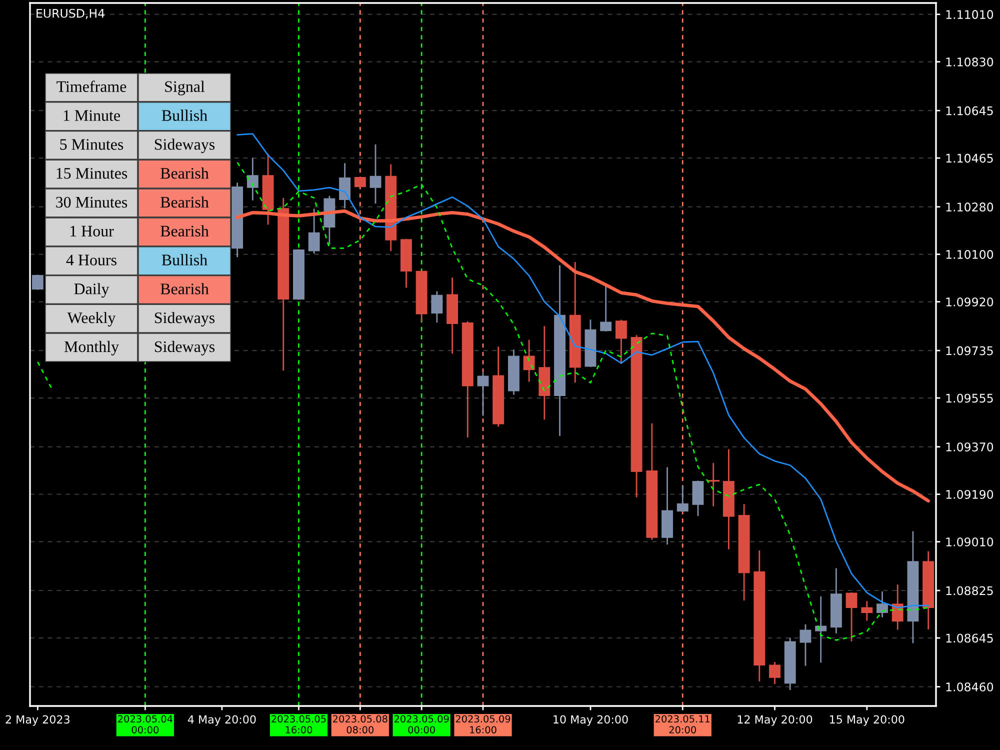 This screenshot has height=750, width=1000. Describe the element at coordinates (92, 290) in the screenshot. I see `annotation: Daily` at that location.